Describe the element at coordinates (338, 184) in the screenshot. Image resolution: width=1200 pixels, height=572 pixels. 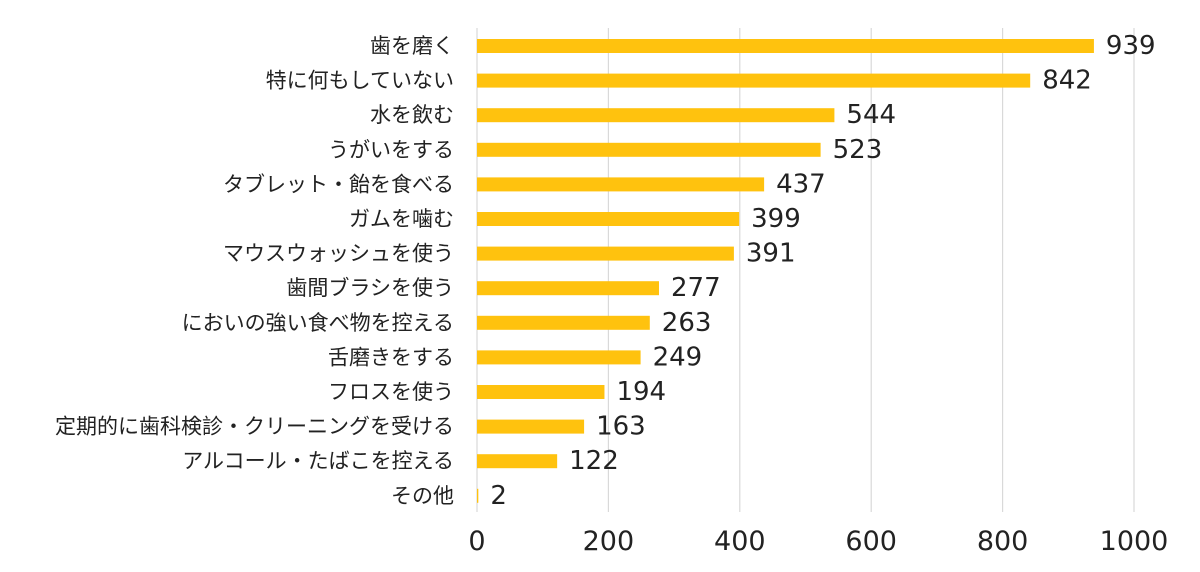
I see `category-label: タブレット・飴を食べる` at that location.